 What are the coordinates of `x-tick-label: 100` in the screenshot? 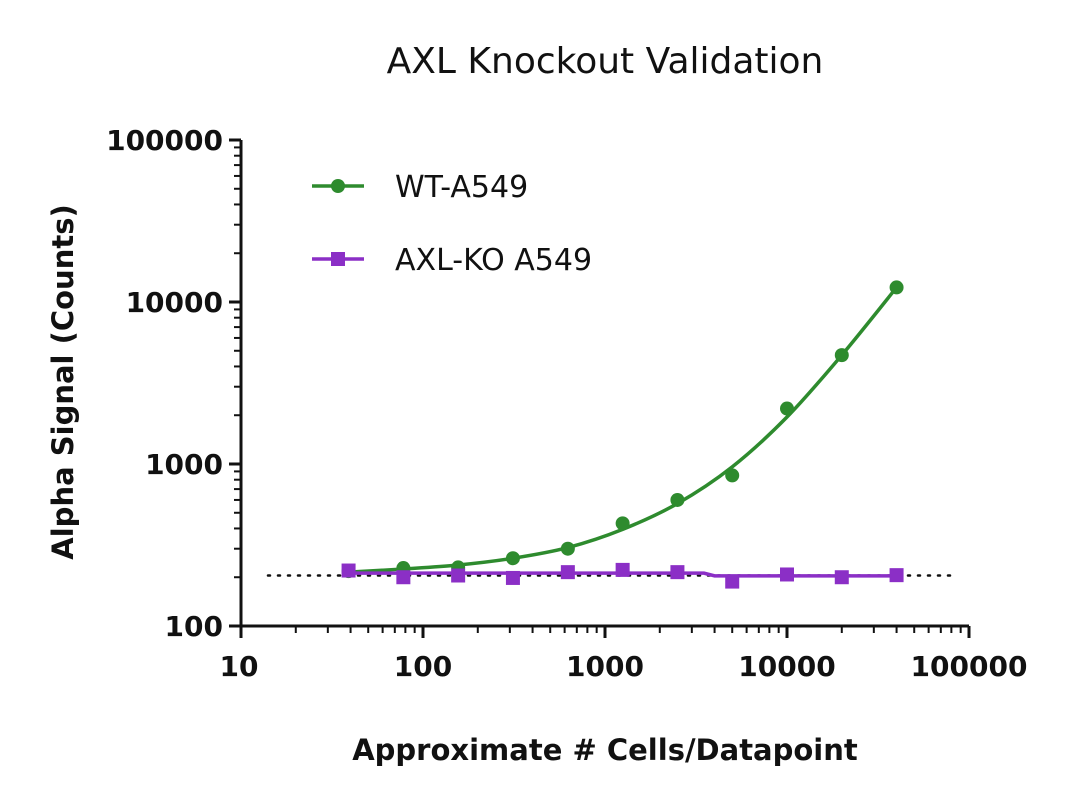 It's located at (423, 666).